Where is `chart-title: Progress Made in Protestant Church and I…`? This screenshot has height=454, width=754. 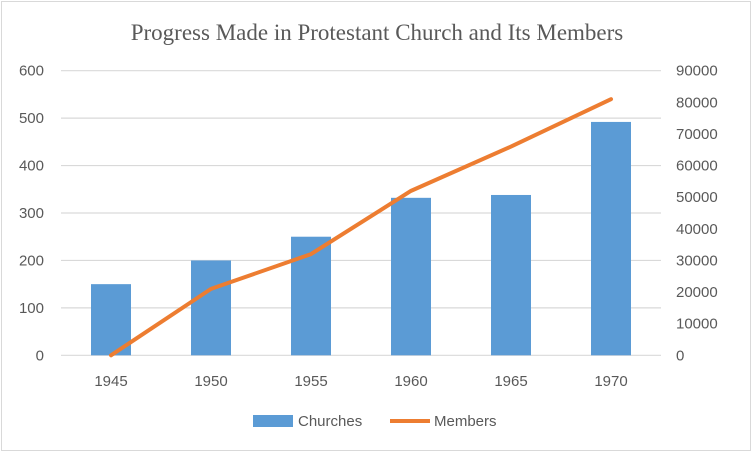 chart-title: Progress Made in Protestant Church and I… is located at coordinates (377, 32).